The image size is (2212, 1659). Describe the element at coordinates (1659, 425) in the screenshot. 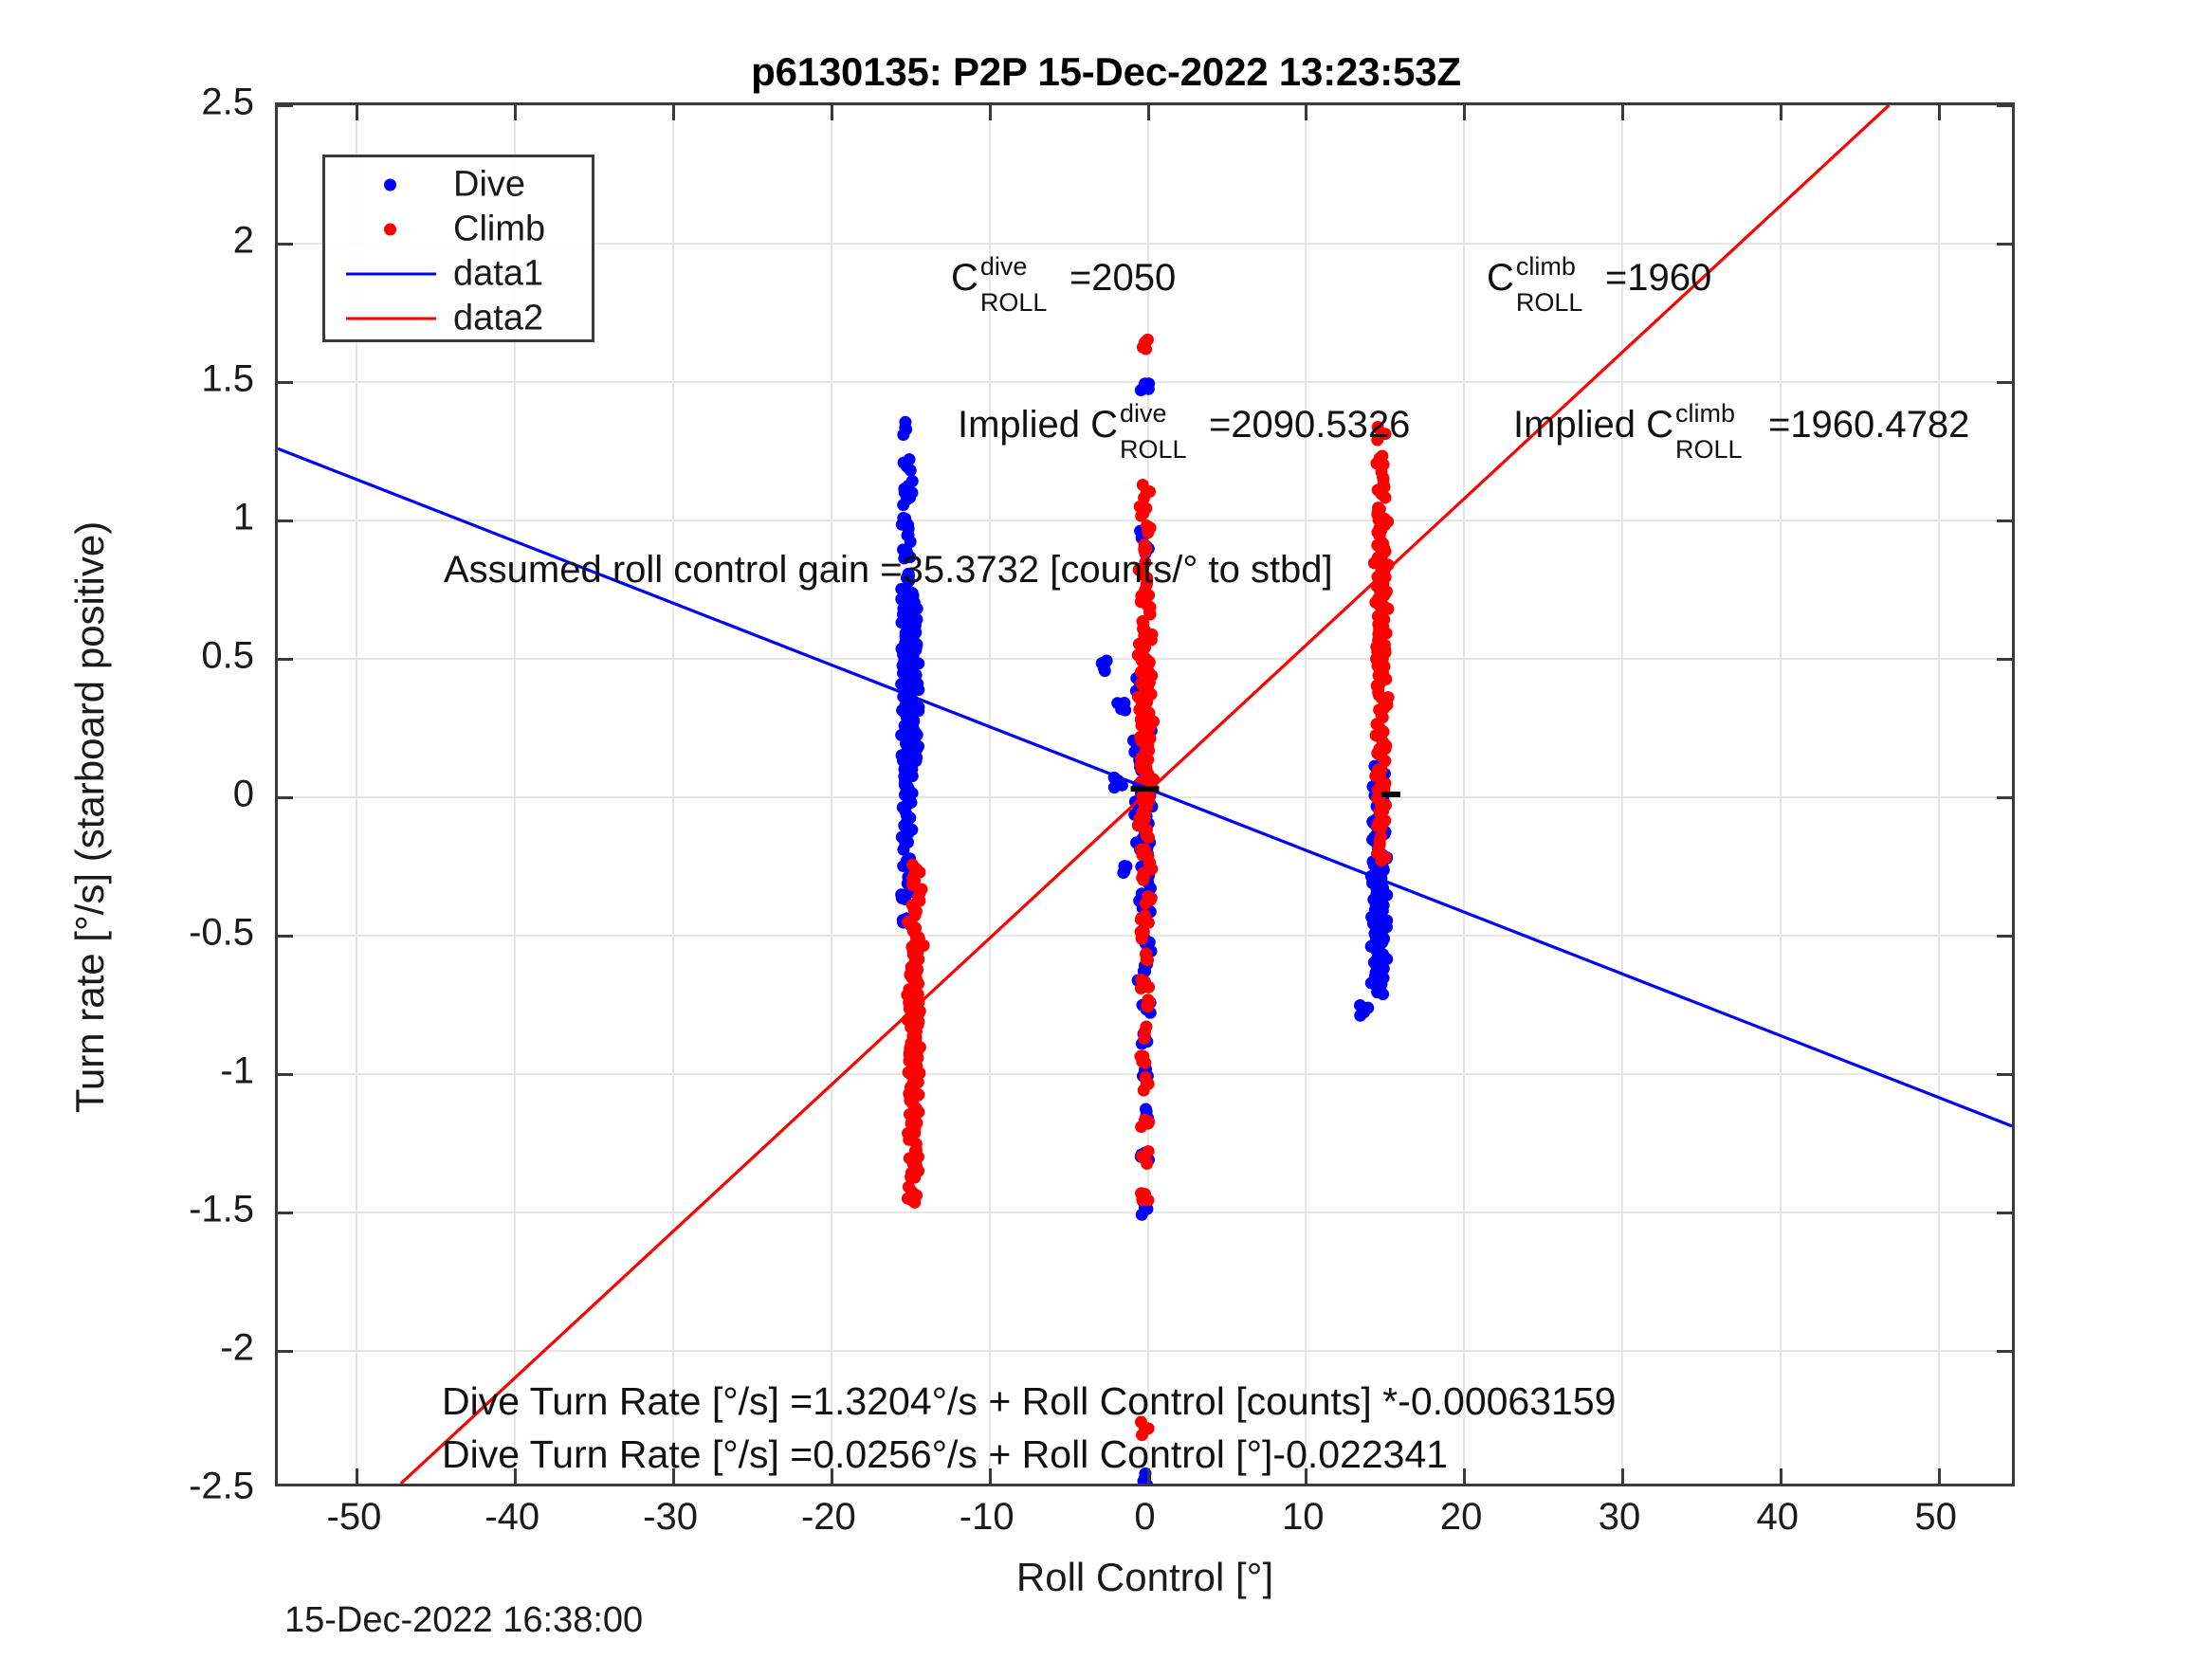

I see `annotation-implied-climb-symbol: C` at that location.